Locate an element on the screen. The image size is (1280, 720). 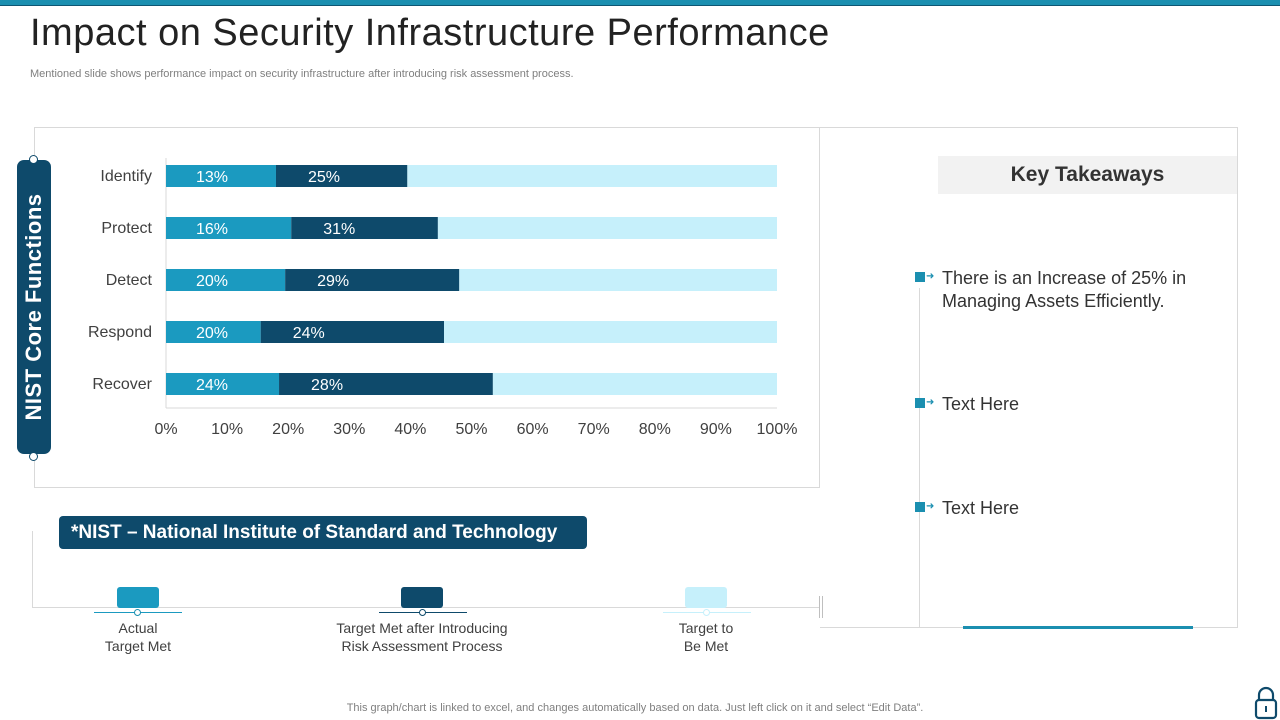
legend-dot-actual is located at coordinates (137, 612).